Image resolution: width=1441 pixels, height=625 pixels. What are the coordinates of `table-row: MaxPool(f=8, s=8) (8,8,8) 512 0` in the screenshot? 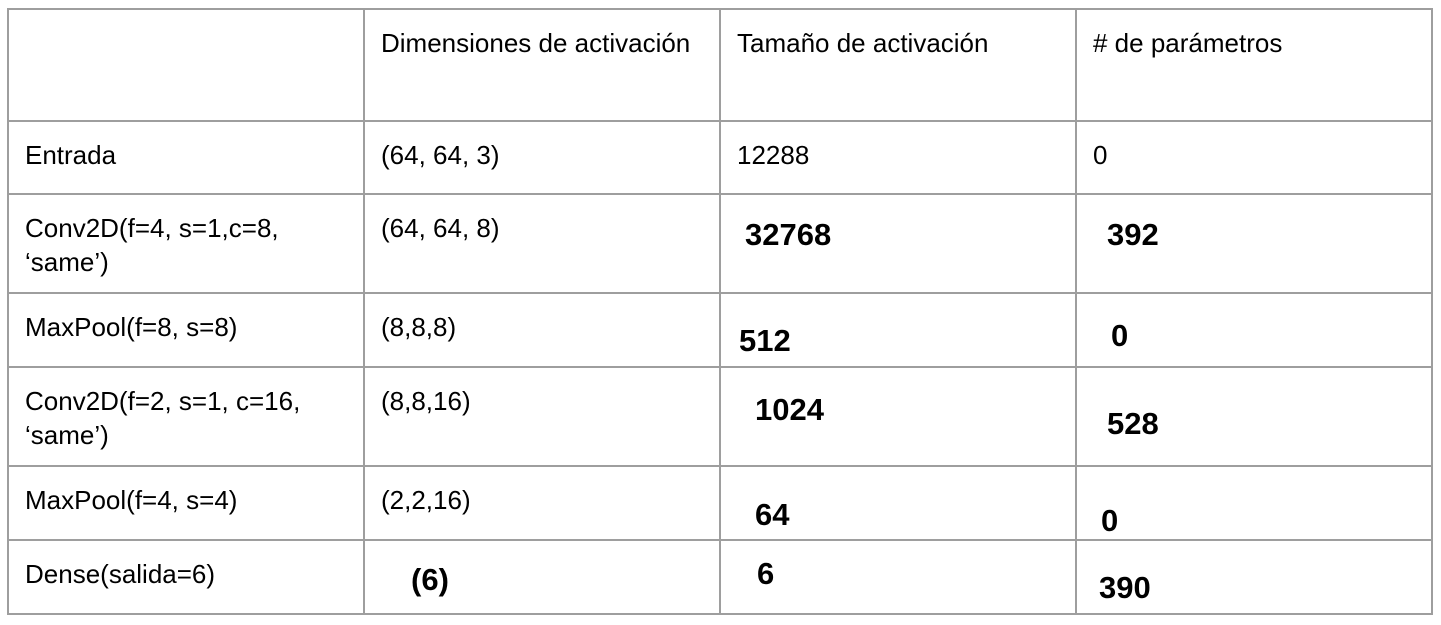 It's located at (720, 330).